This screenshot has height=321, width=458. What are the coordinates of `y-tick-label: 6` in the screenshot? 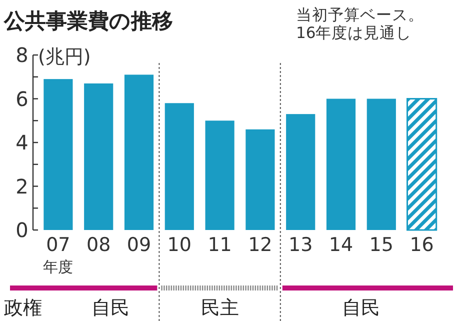 It's located at (22, 98).